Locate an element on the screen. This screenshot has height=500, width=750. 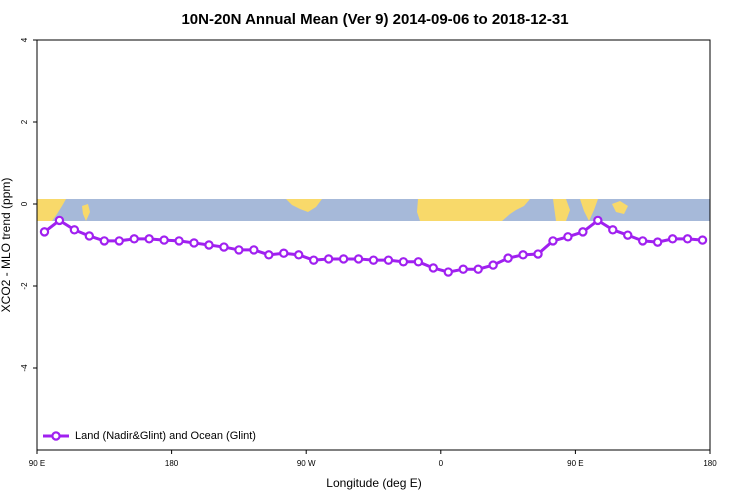
y-tick-label: -4 is located at coordinates (24, 368).